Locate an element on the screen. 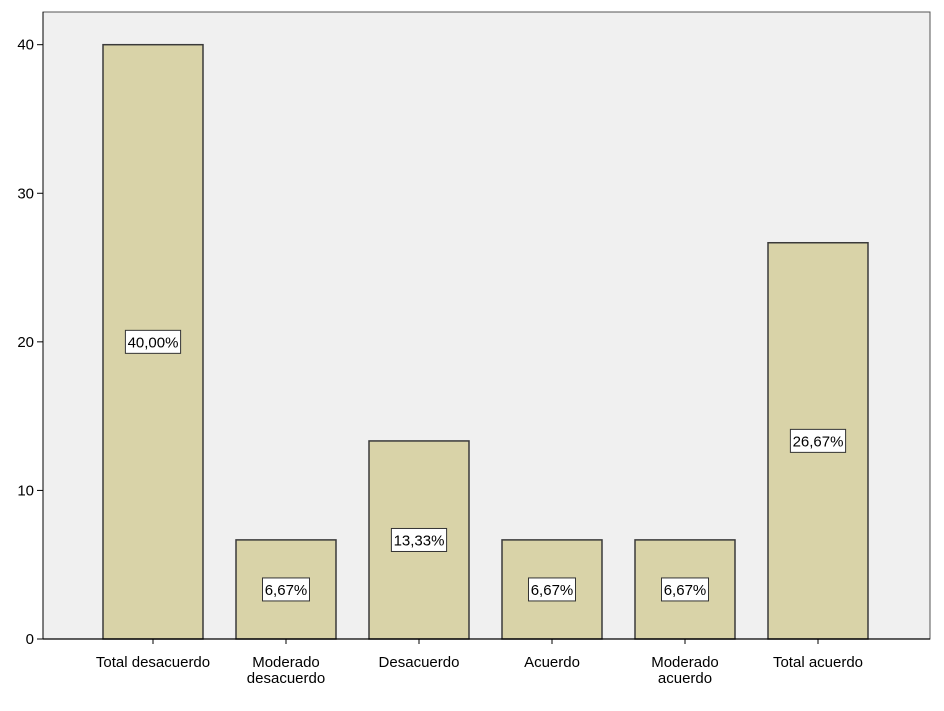 This screenshot has height=711, width=944. x-tick-label: Moderado desacuerdo is located at coordinates (286, 670).